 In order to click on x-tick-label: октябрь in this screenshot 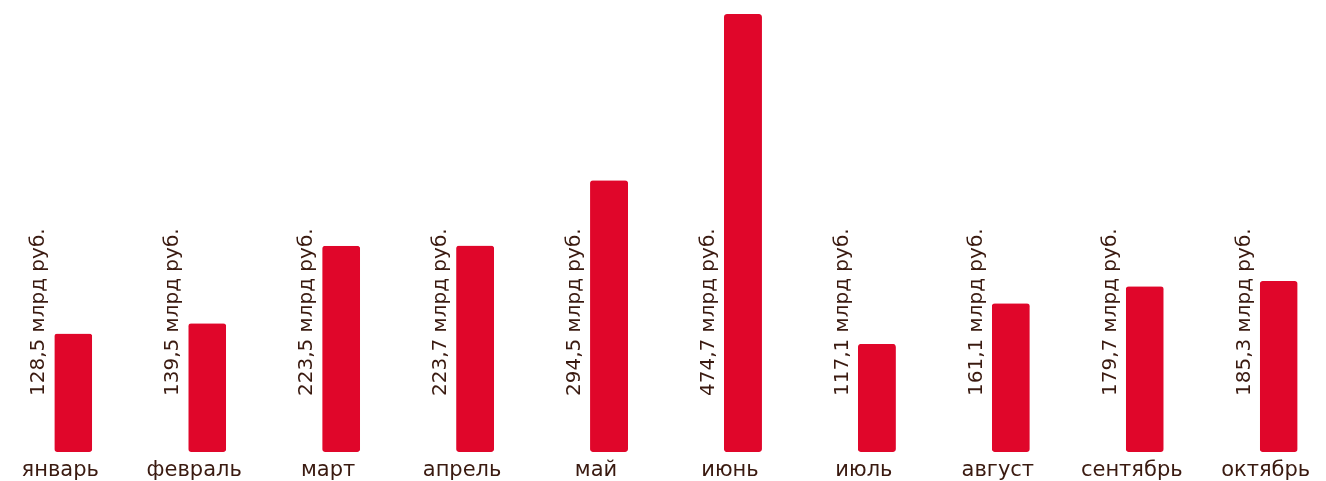, I will do `click(1266, 468)`.